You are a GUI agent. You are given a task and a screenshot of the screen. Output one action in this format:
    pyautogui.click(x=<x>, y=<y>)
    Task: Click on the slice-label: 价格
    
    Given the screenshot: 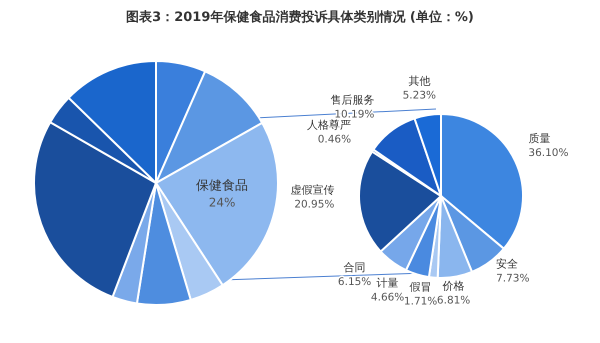 What is the action you would take?
    pyautogui.click(x=453, y=285)
    